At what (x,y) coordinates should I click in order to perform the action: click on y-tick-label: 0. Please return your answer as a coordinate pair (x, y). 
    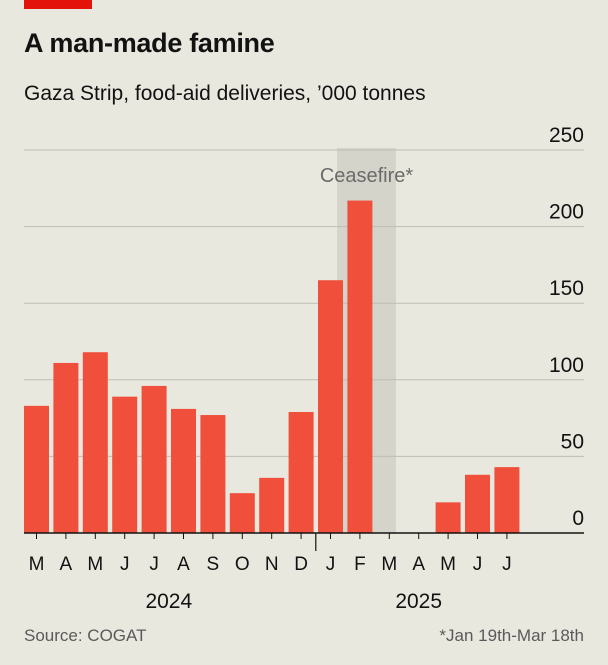
    Looking at the image, I should click on (578, 518).